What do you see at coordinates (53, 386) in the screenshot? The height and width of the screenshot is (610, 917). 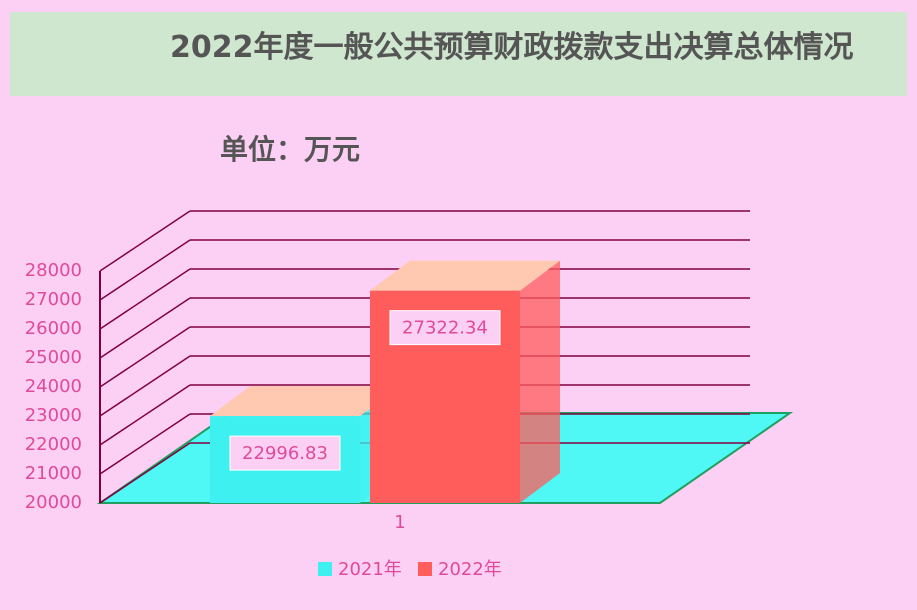 I see `y-tick-label: 24000` at bounding box center [53, 386].